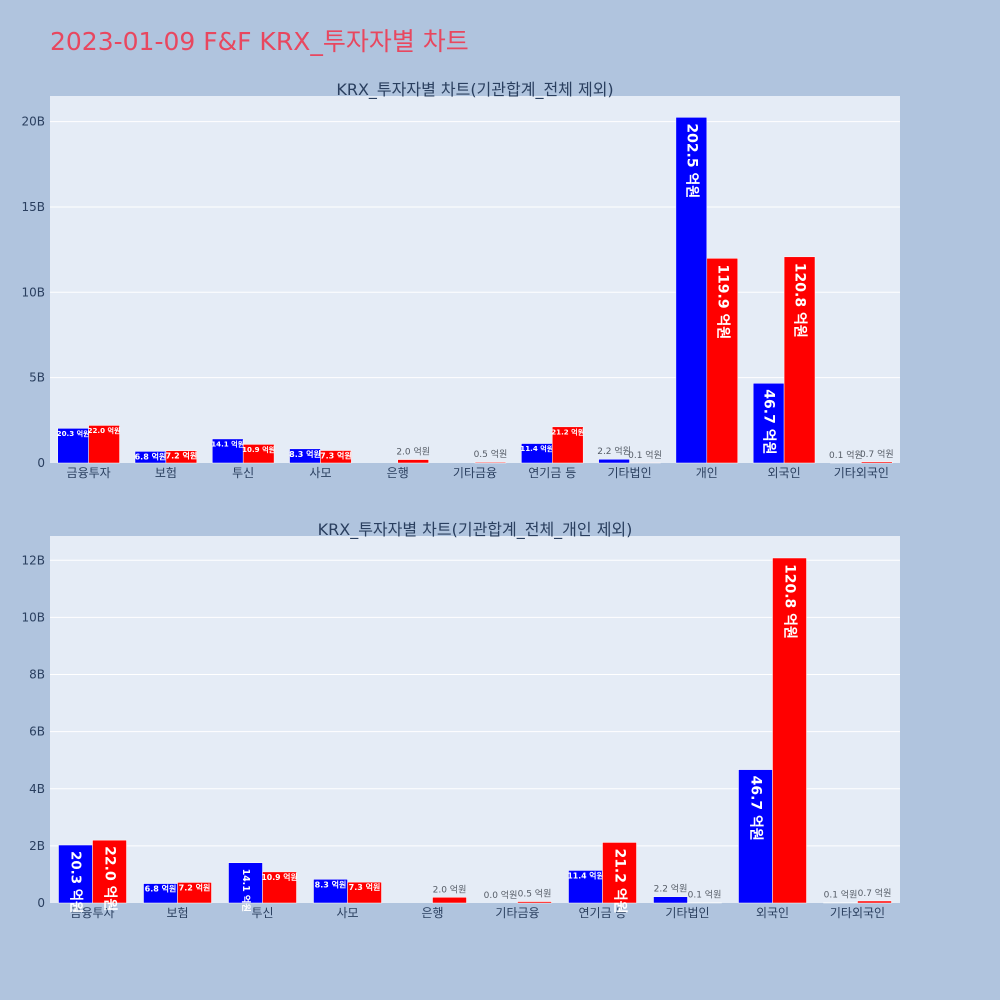 This screenshot has height=1000, width=1000. Describe the element at coordinates (279, 877) in the screenshot. I see `data-label: 10.9 억원` at that location.